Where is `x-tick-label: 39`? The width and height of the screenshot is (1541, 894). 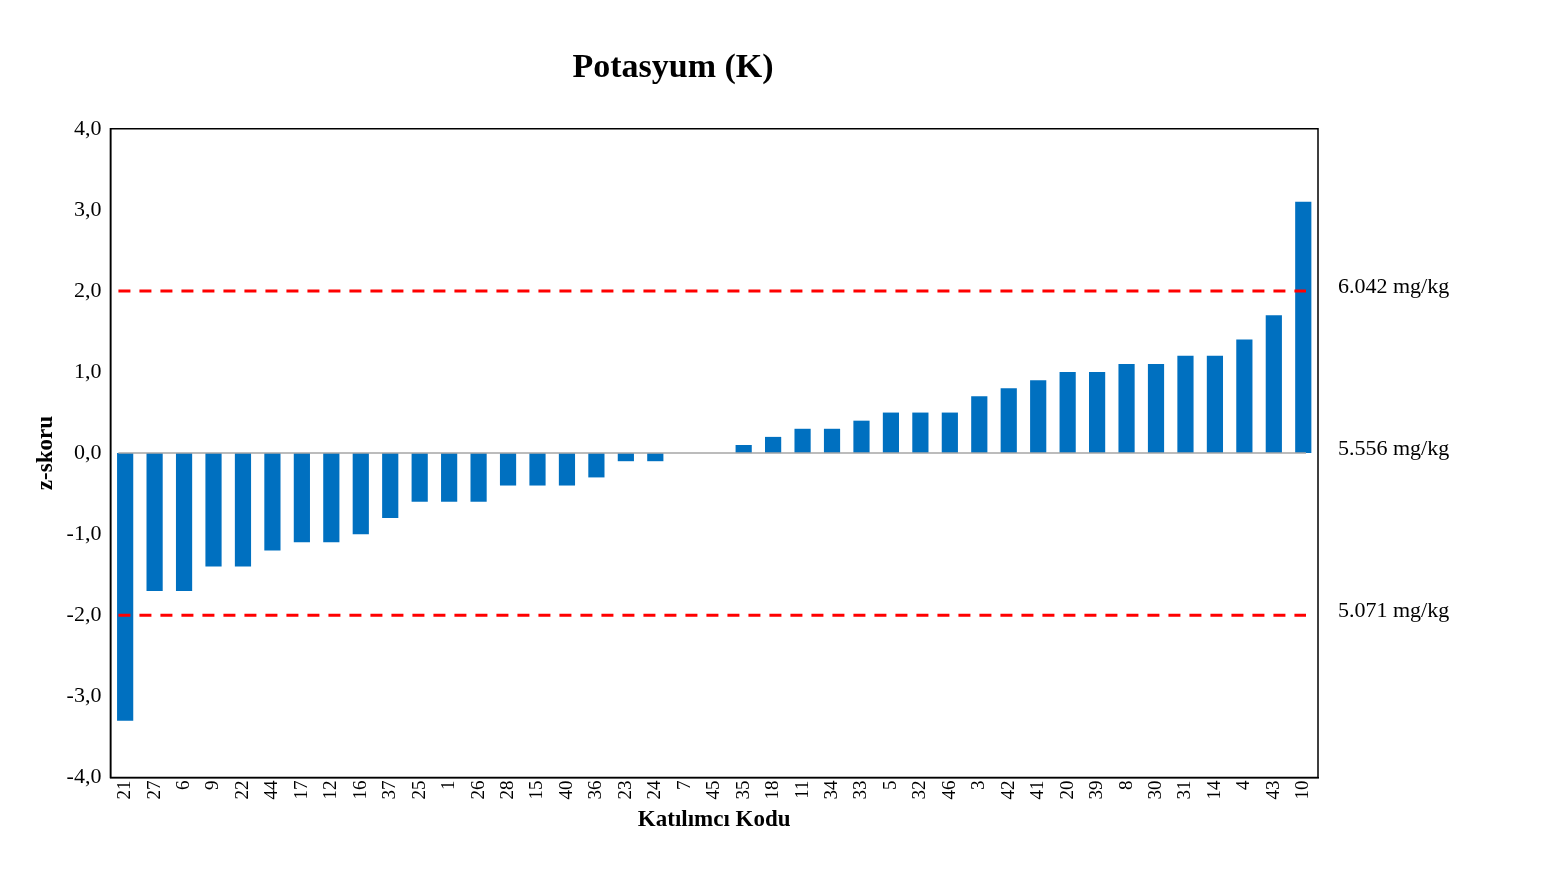 x-tick-label: 39 is located at coordinates (1096, 790).